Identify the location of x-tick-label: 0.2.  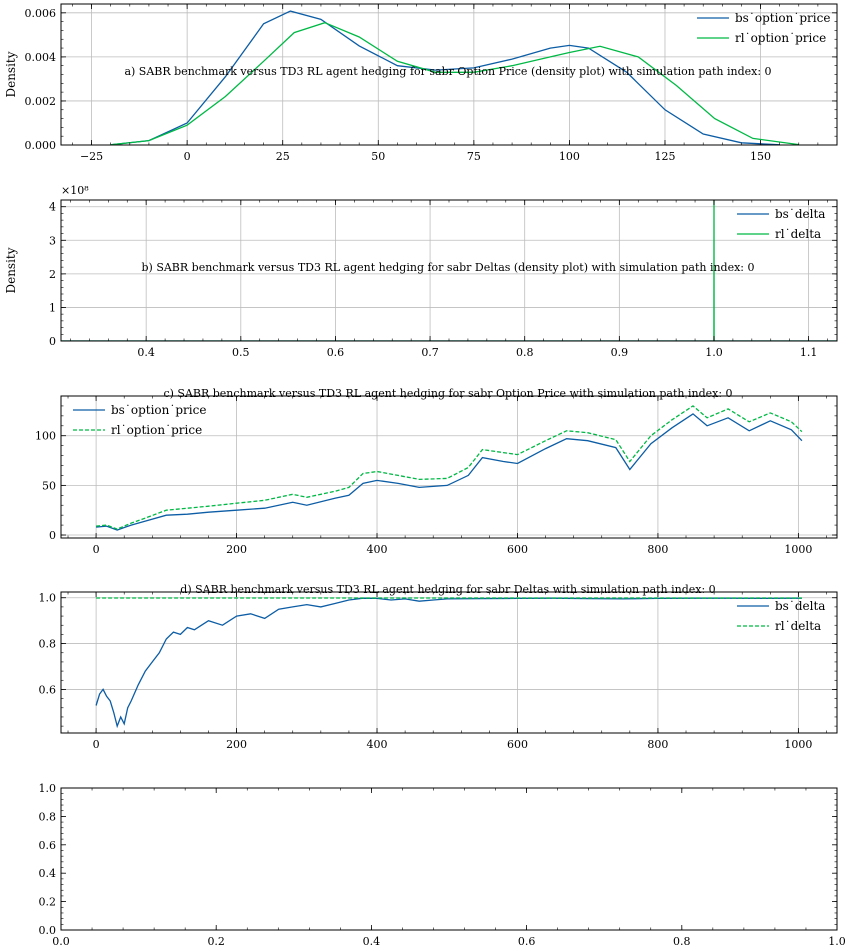
(216, 941).